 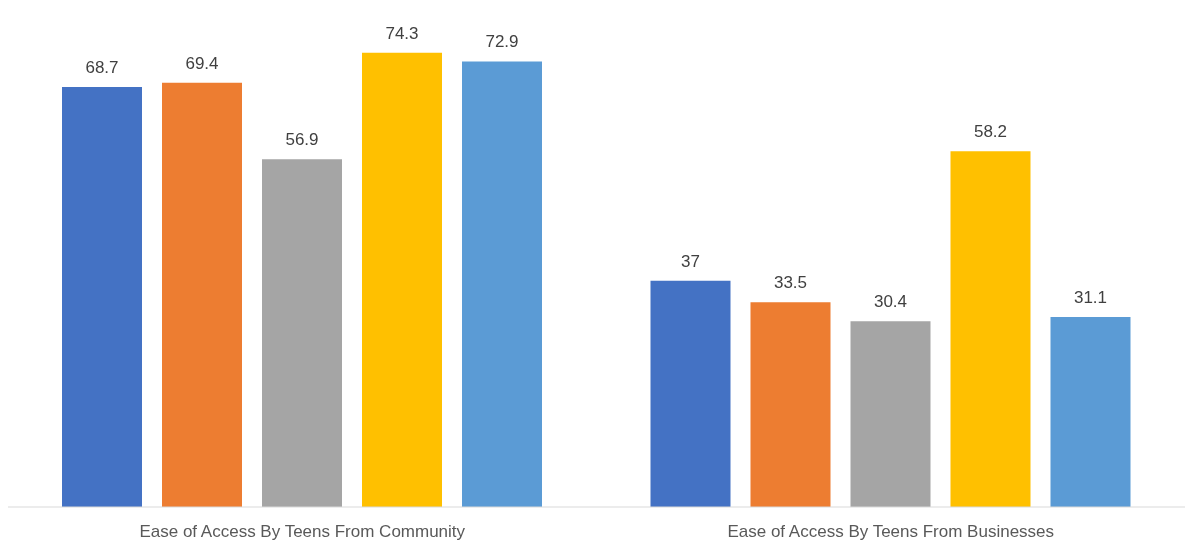 I want to click on data-label: 58.2, so click(x=990, y=132).